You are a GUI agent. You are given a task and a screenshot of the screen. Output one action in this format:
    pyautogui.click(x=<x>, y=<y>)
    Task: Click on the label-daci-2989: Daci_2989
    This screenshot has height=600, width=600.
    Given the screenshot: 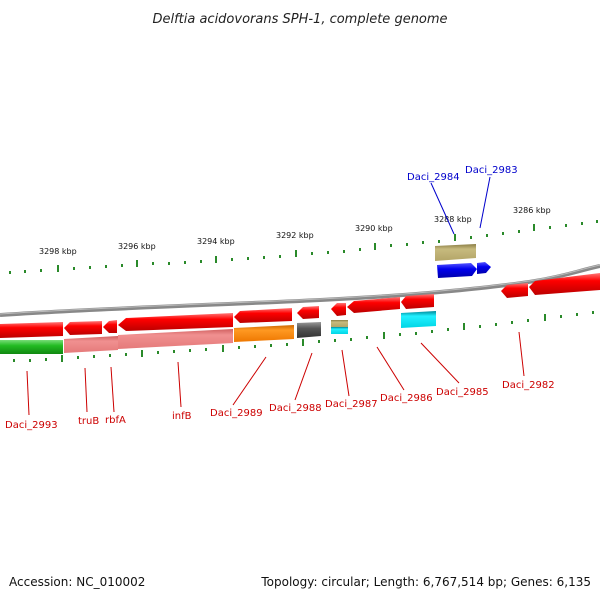 What is the action you would take?
    pyautogui.click(x=236, y=413)
    